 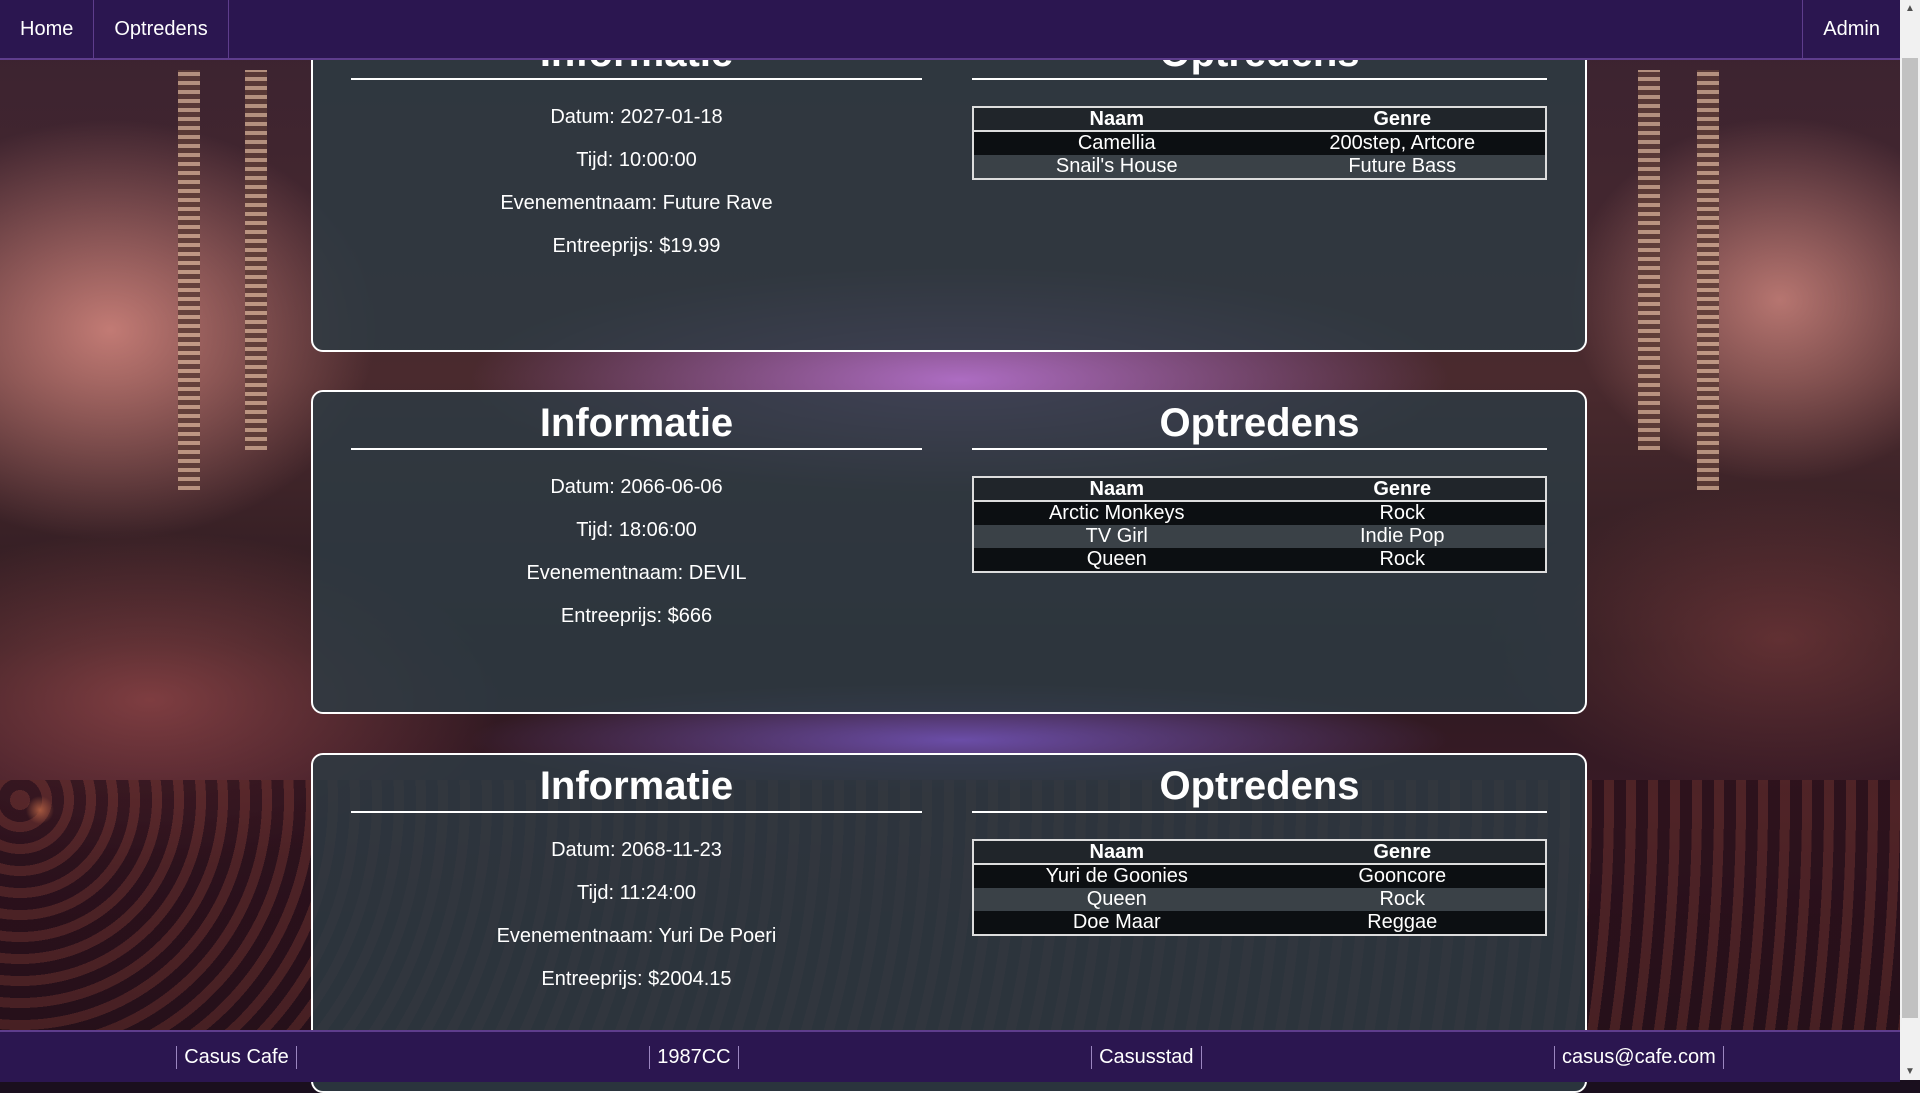 I want to click on performer-row: Arctic Monkeys Rock, so click(x=1259, y=513).